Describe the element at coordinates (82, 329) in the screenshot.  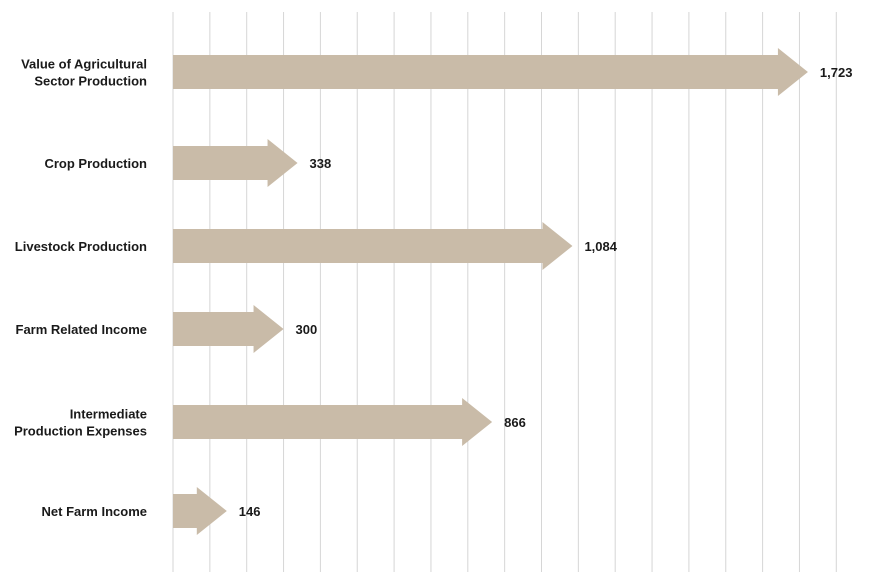
I see `category-label-3: Farm Related Income` at that location.